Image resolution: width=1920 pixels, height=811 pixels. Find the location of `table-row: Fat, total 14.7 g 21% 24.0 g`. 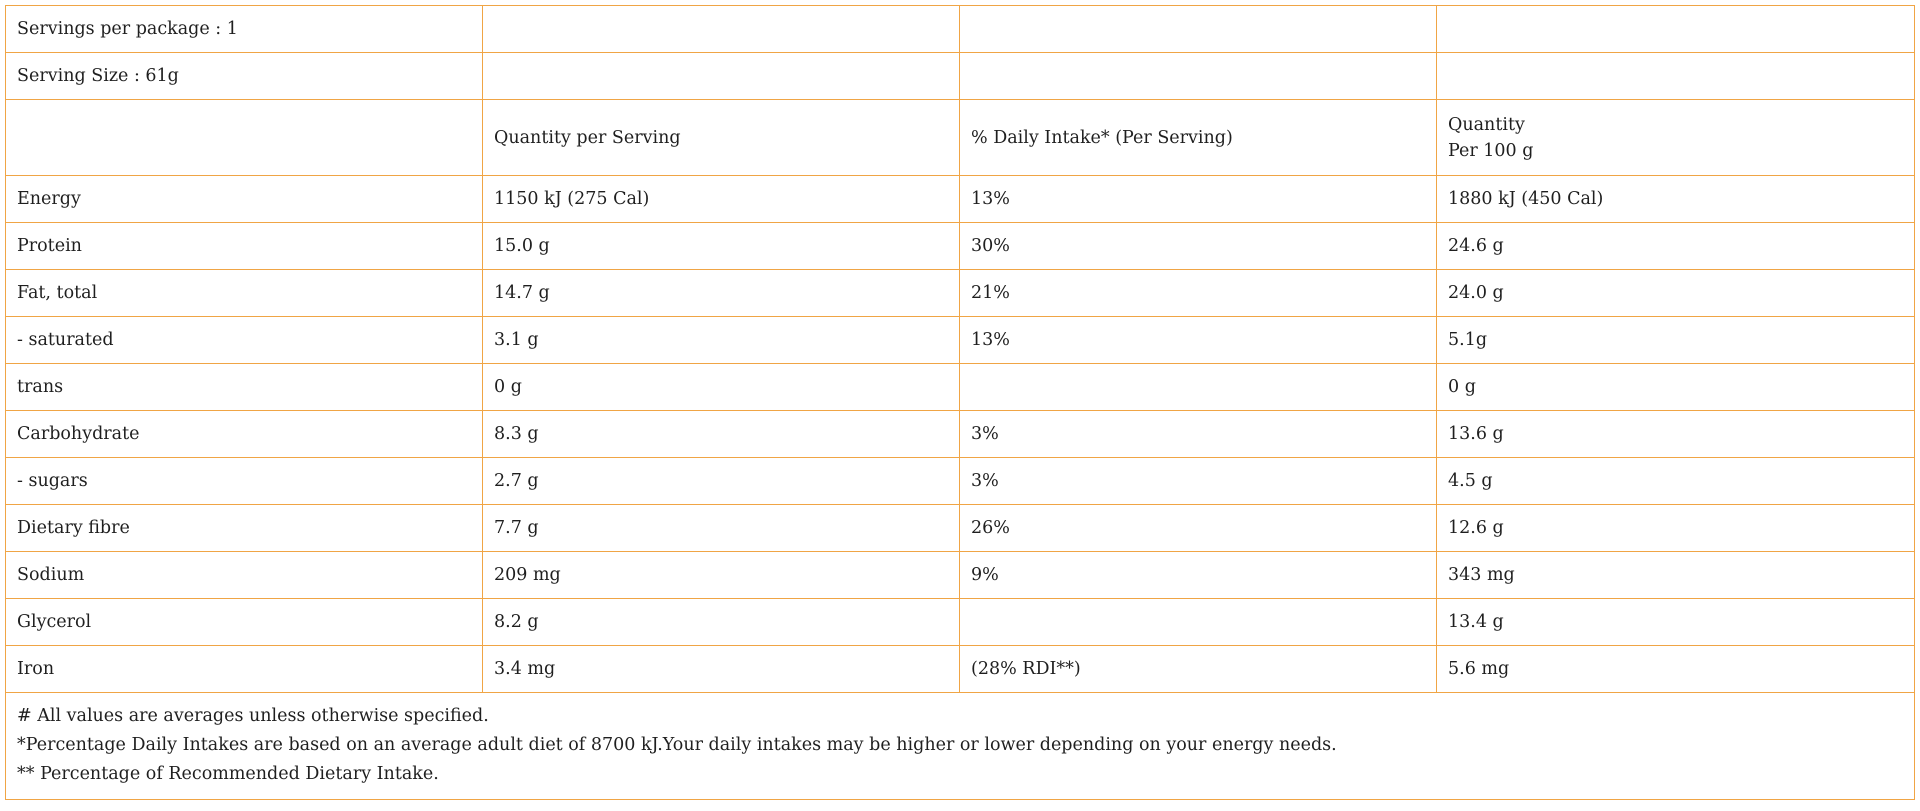

table-row: Fat, total 14.7 g 21% 24.0 g is located at coordinates (960, 293).